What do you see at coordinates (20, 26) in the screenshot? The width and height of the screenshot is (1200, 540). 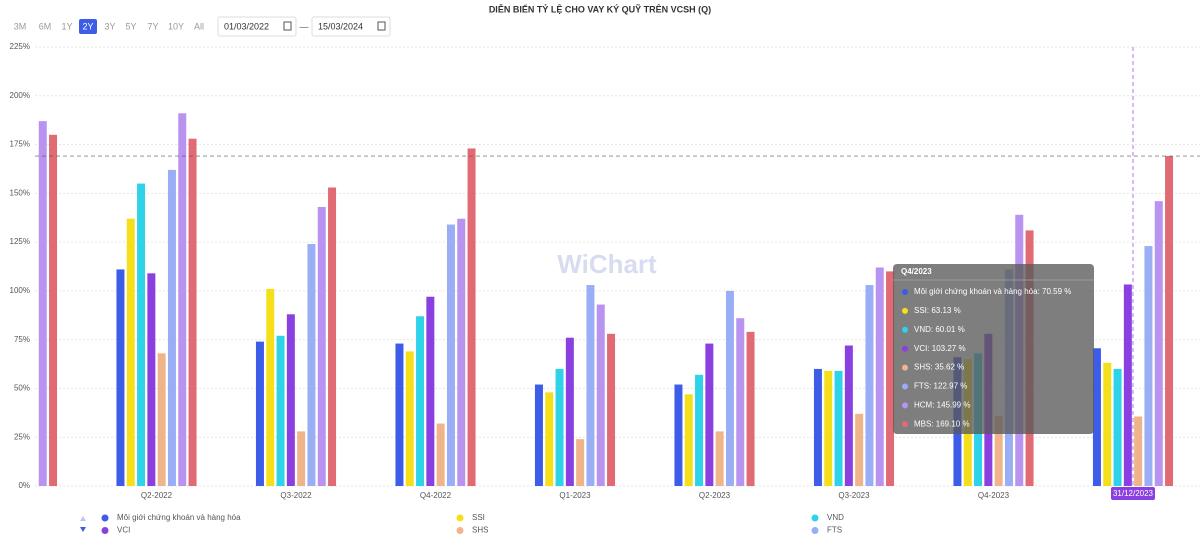 I see `range-button: 3M` at bounding box center [20, 26].